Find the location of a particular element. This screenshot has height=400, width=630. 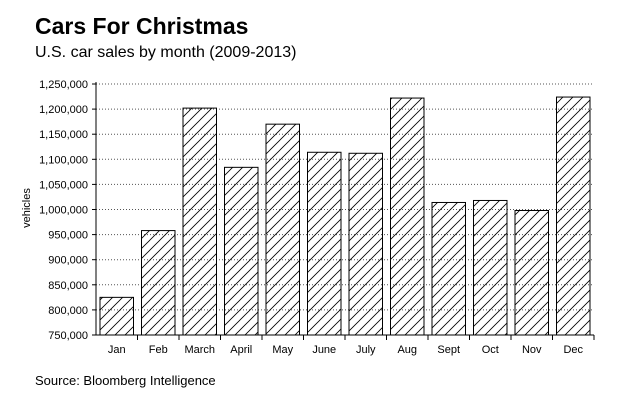

x-tick-label: Aug is located at coordinates (407, 350).